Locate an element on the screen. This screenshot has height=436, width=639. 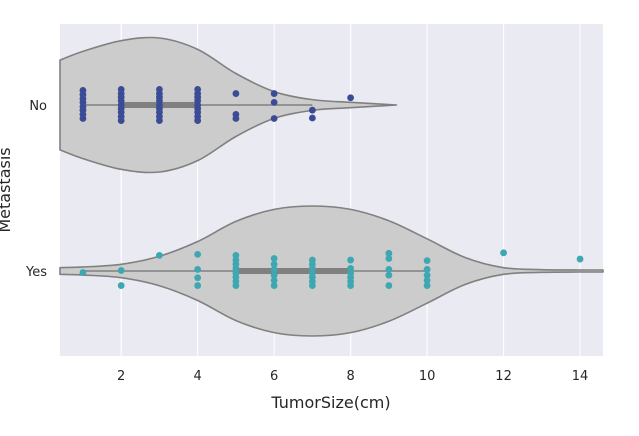
y-tick-label-yes: Yes is located at coordinates (36, 272).